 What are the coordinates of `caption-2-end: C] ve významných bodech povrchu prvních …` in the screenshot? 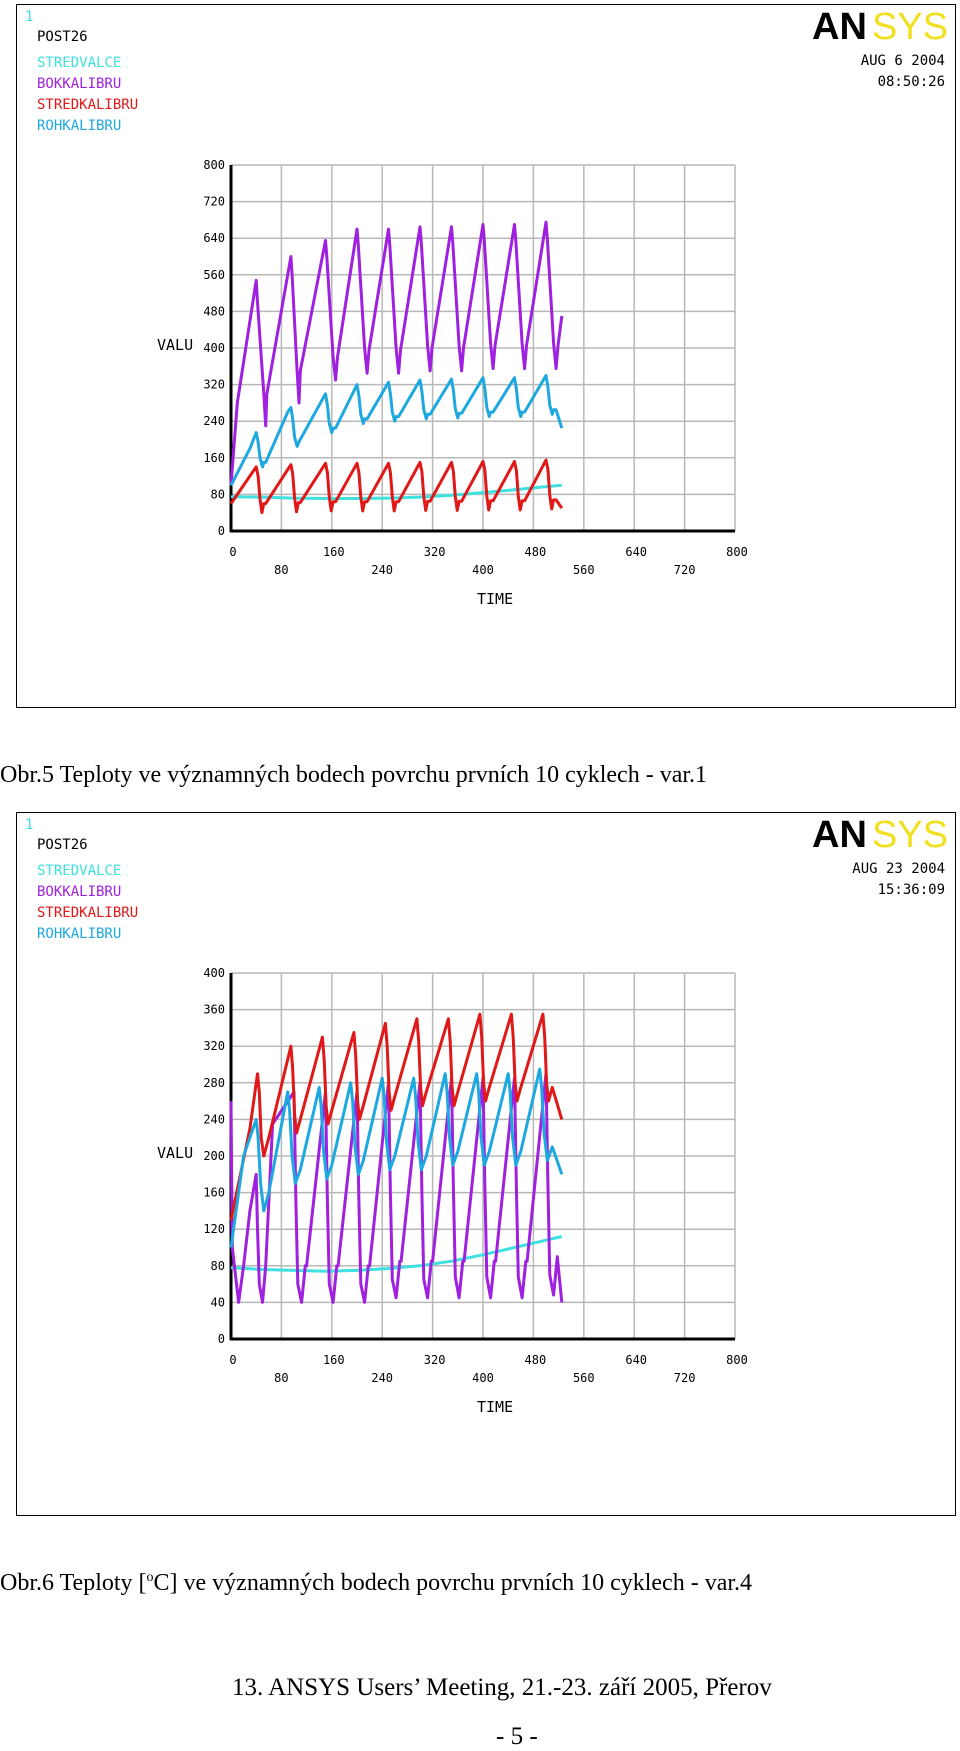 It's located at (453, 1583).